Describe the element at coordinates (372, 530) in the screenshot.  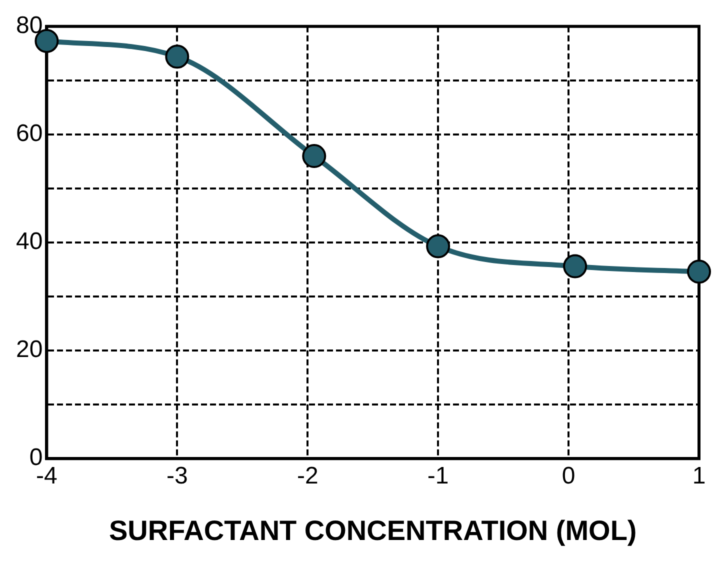
I see `x-axis-title: SURFACTANT CONCENTRATION (MOL)` at that location.